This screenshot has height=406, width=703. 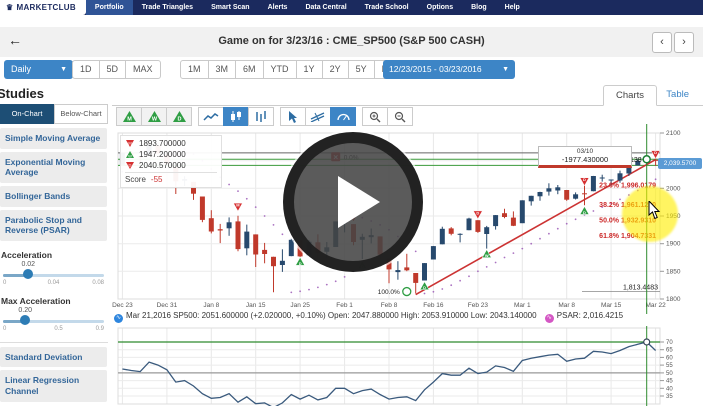 I want to click on marketclub-logo: ♛ MARKETCLUB, so click(x=43, y=7).